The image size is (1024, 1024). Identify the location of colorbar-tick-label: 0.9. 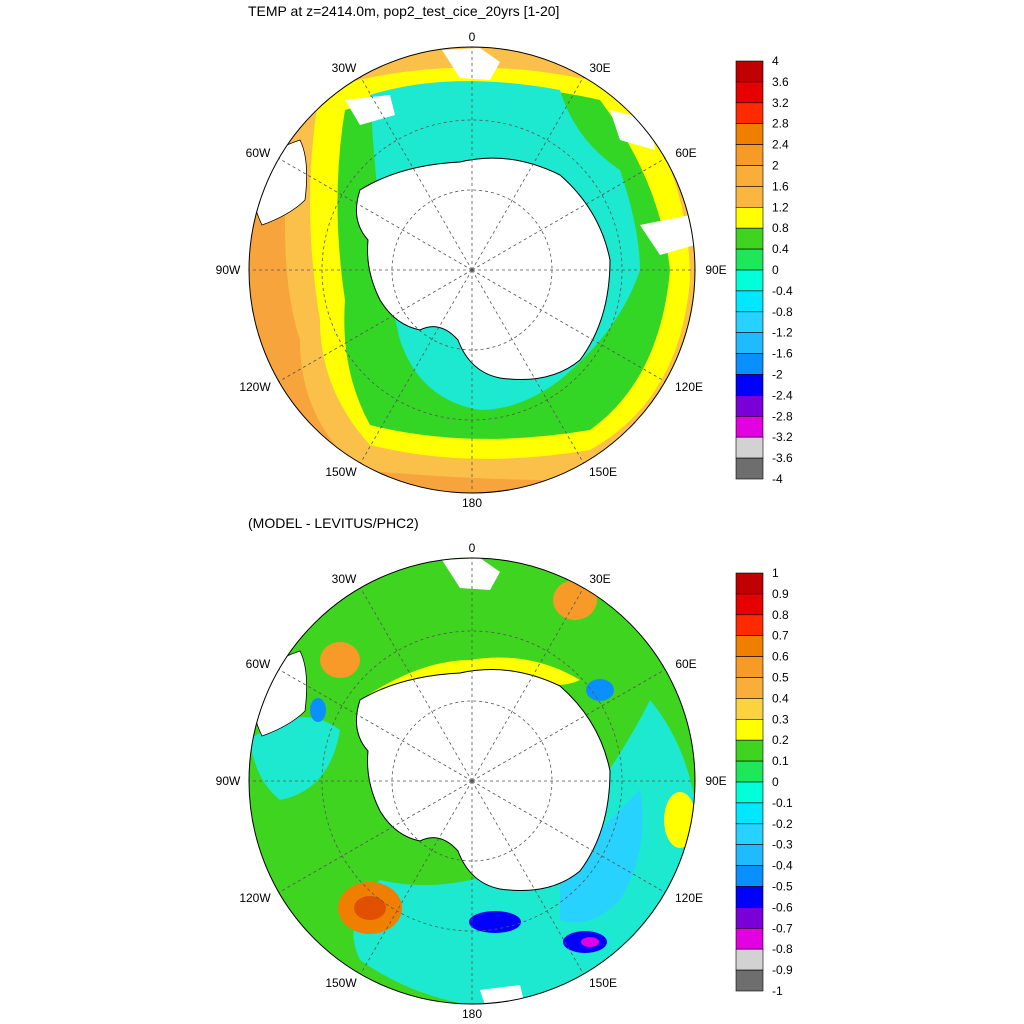
(780, 594).